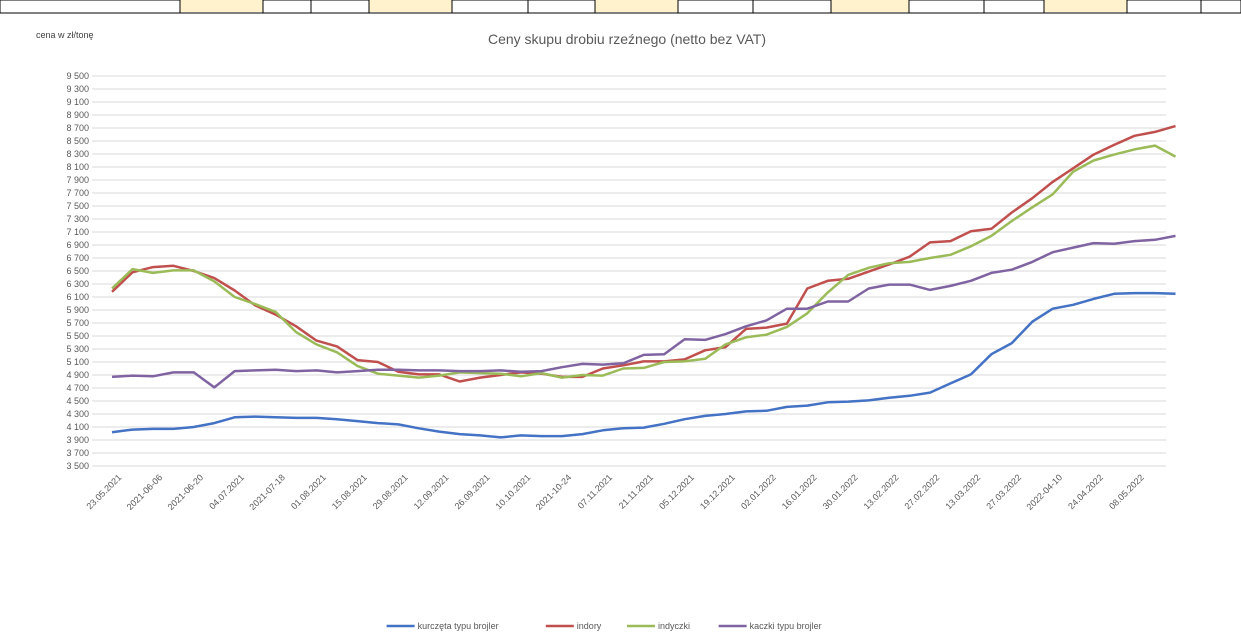  Describe the element at coordinates (145, 492) in the screenshot. I see `x-tick-label: 2021-06-06` at that location.